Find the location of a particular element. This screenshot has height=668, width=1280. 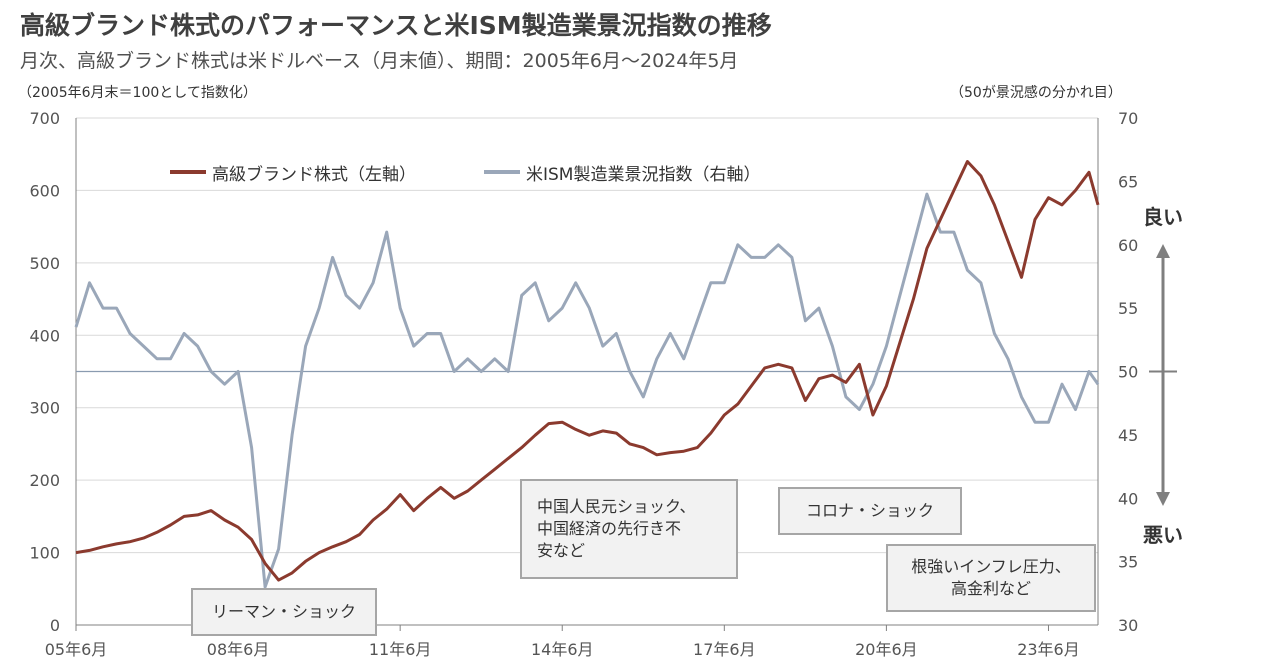

y-left-tick-label: 600 is located at coordinates (44, 190).